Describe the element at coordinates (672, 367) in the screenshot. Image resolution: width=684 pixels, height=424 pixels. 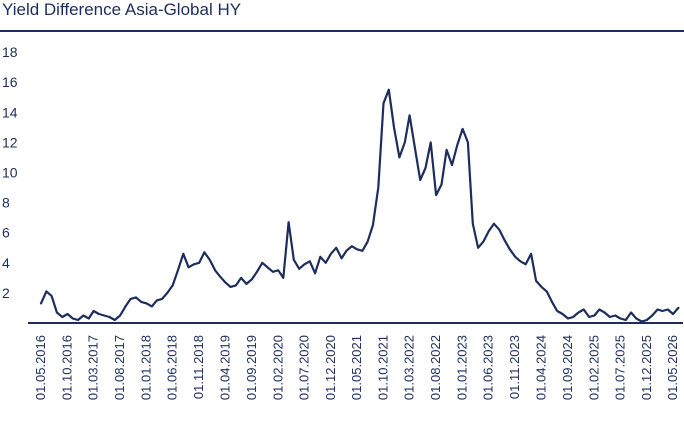
I see `x-tick-label: 01.05.2026` at that location.